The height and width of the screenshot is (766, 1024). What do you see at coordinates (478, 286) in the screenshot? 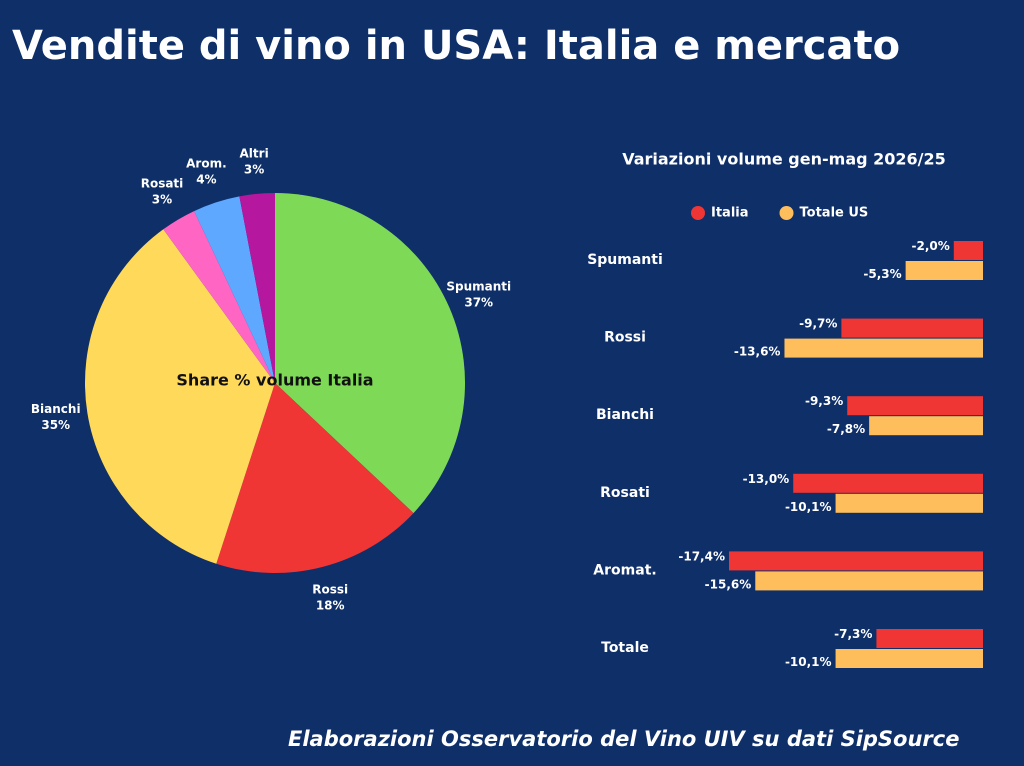
I see `slice-label: Spumanti` at bounding box center [478, 286].